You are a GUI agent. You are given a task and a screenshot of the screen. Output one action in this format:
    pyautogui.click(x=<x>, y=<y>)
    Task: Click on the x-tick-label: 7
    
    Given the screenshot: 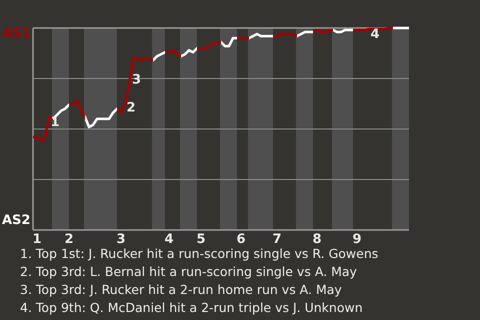 What is the action you would take?
    pyautogui.click(x=277, y=239)
    